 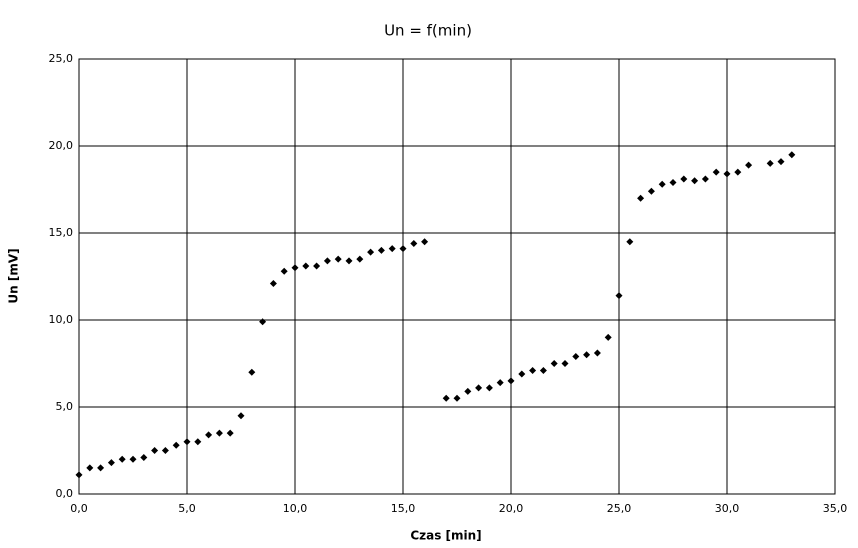 I want to click on x-tick-label: 35,0, so click(x=835, y=508).